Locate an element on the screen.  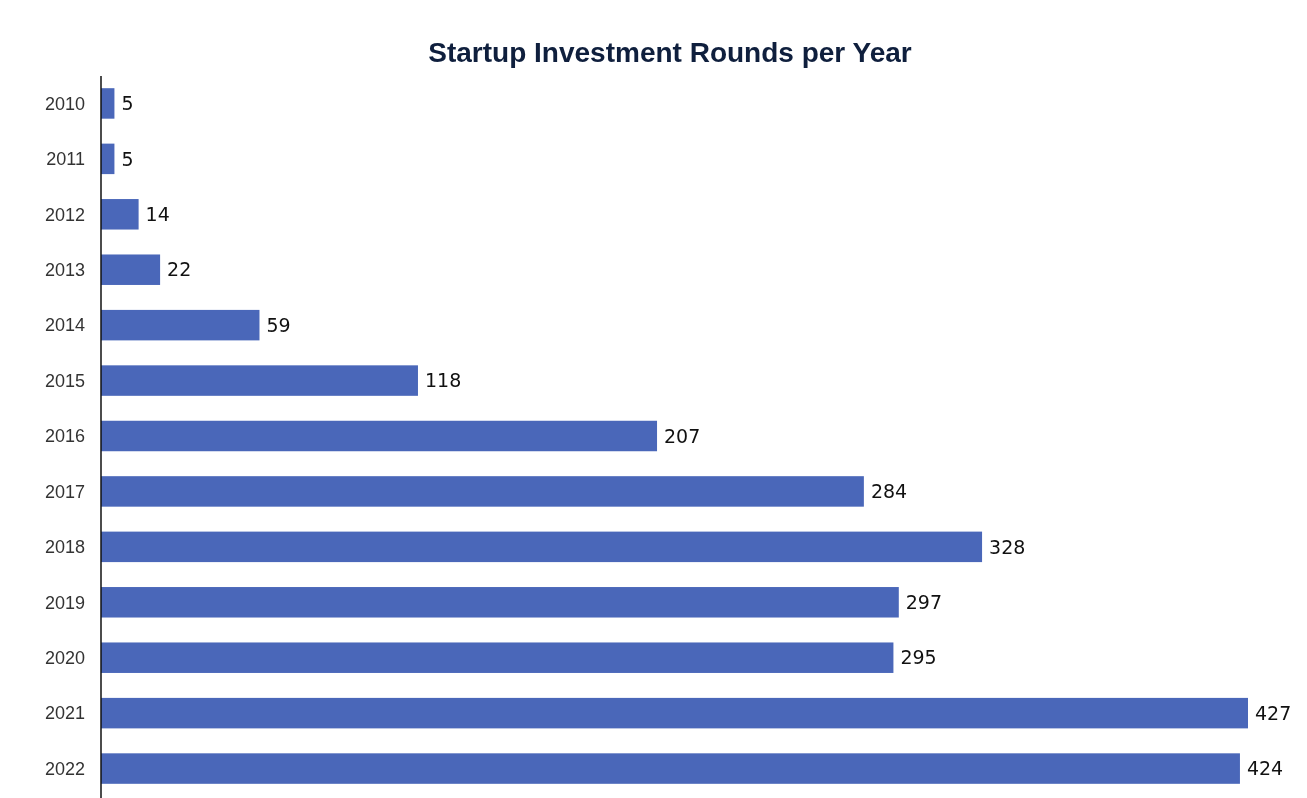
data-label: 22 is located at coordinates (179, 269).